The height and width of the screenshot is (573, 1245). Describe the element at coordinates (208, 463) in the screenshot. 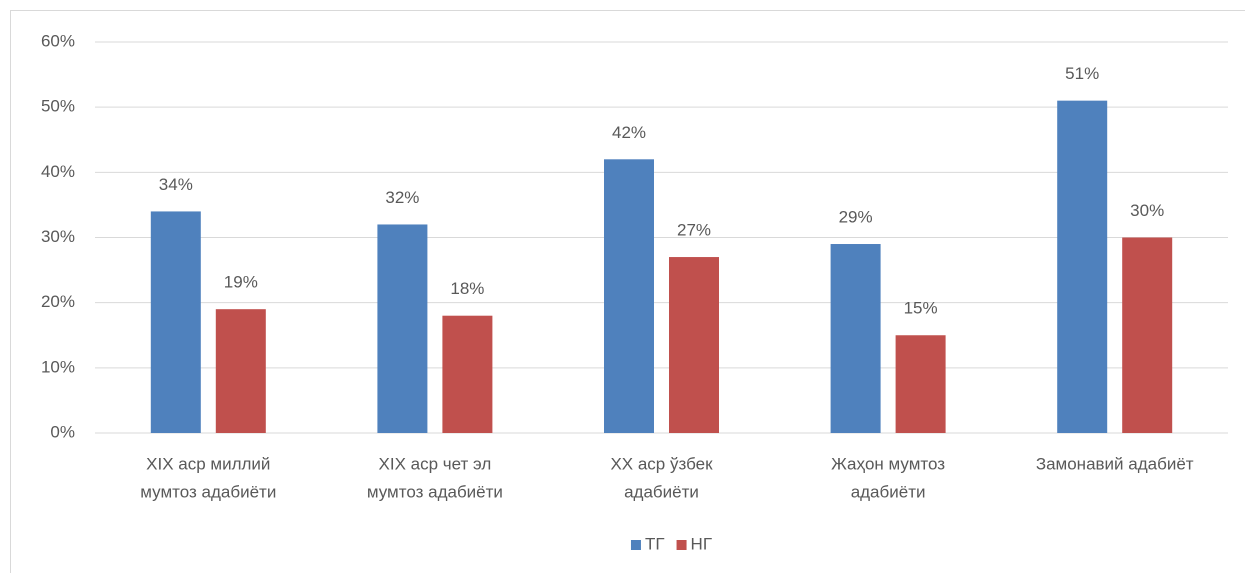

I see `x-tick-label: XIX аср миллий` at that location.